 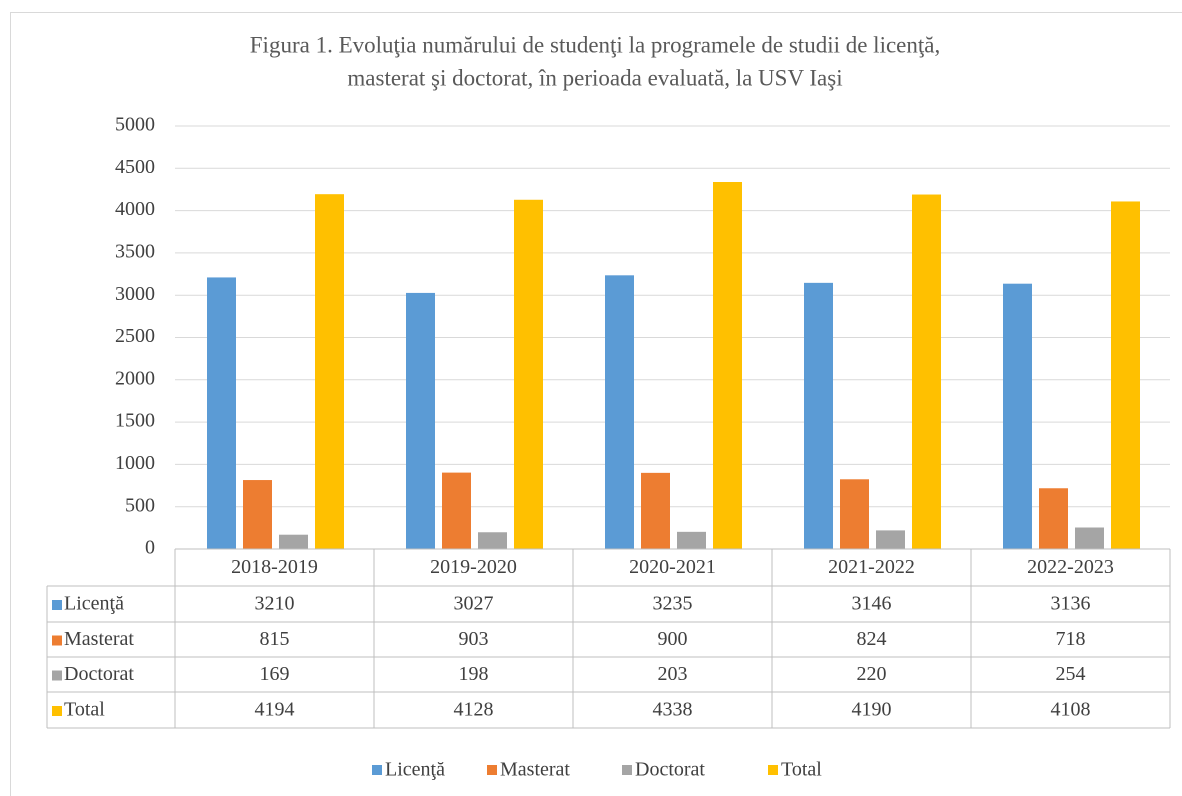 What do you see at coordinates (474, 639) in the screenshot?
I see `table-cell: 903` at bounding box center [474, 639].